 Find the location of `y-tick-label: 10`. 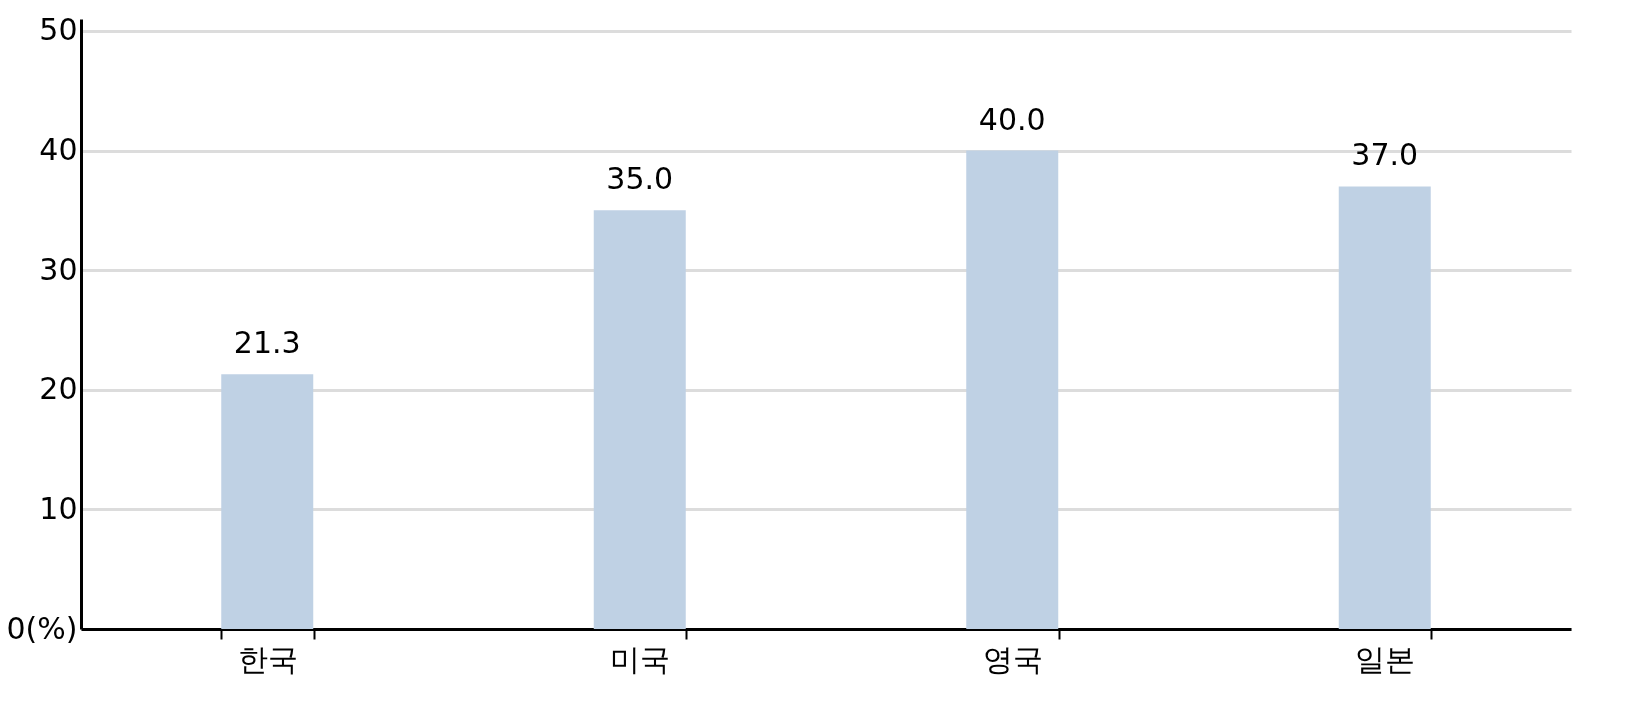

y-tick-label: 10 is located at coordinates (58, 508).